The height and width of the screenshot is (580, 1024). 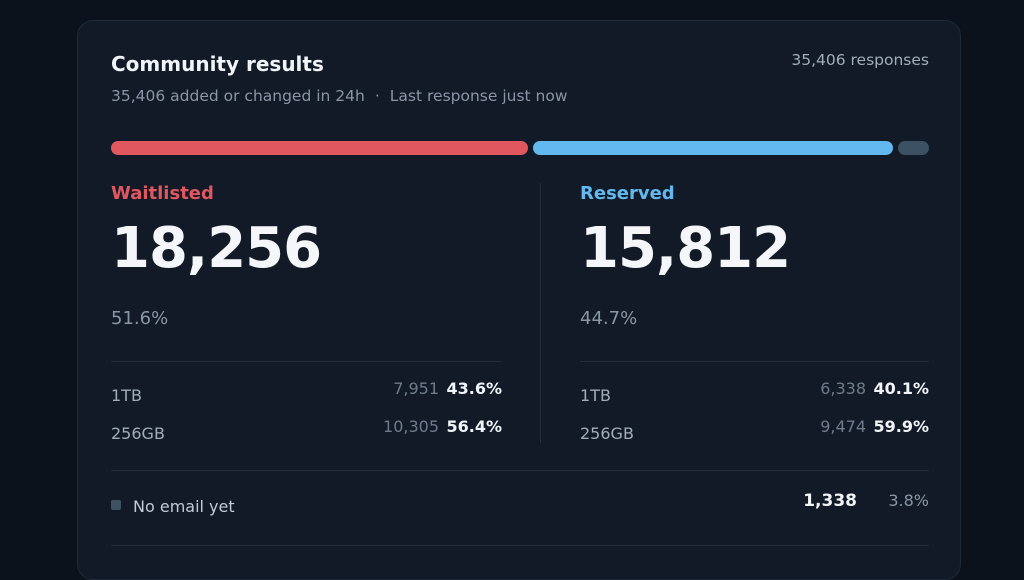 I want to click on subtitle-text: 35,406 added or changed in 24h, so click(x=238, y=96).